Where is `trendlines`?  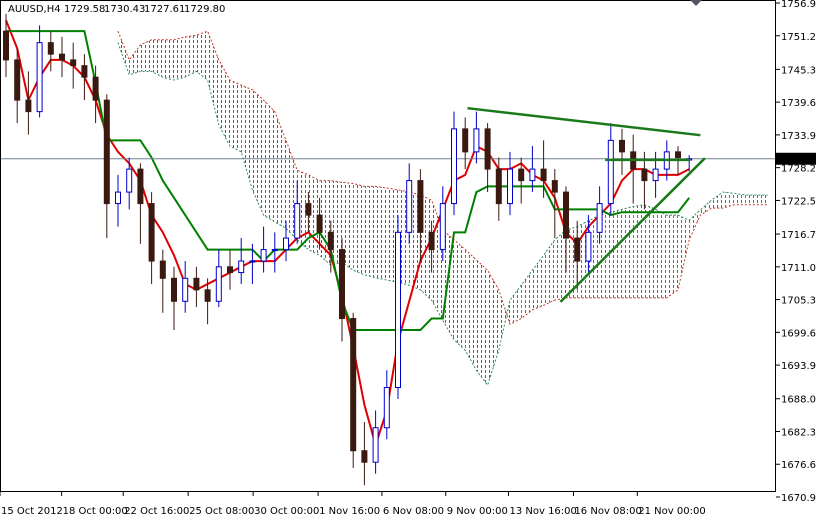
trendlines is located at coordinates (586, 204).